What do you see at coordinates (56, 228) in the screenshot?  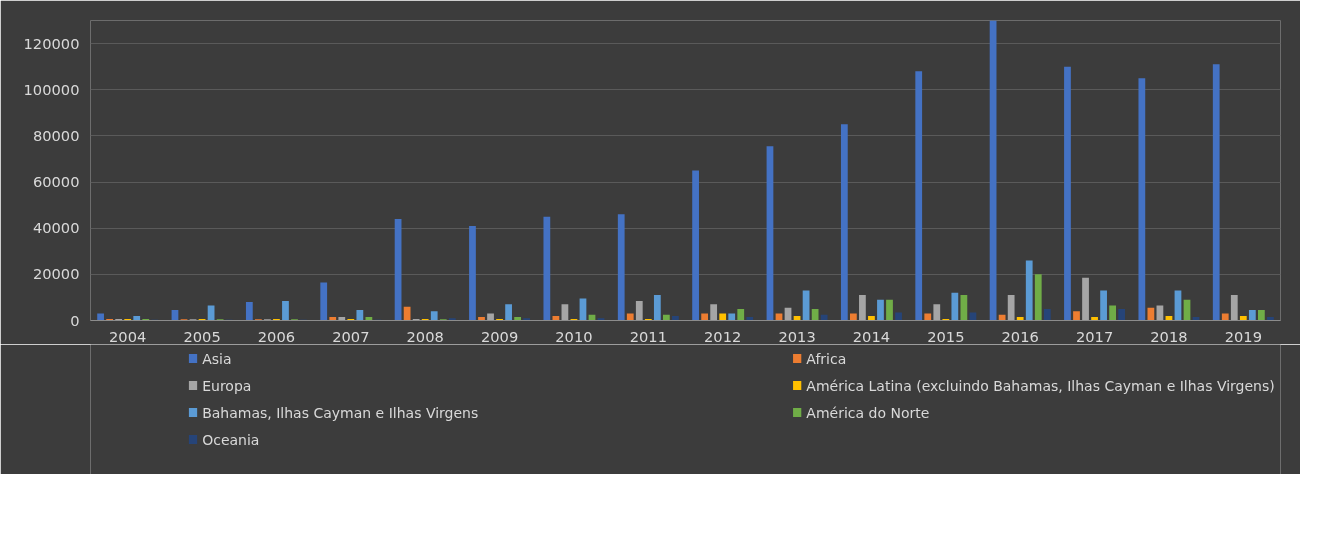 I see `y-tick-label: 40000` at bounding box center [56, 228].